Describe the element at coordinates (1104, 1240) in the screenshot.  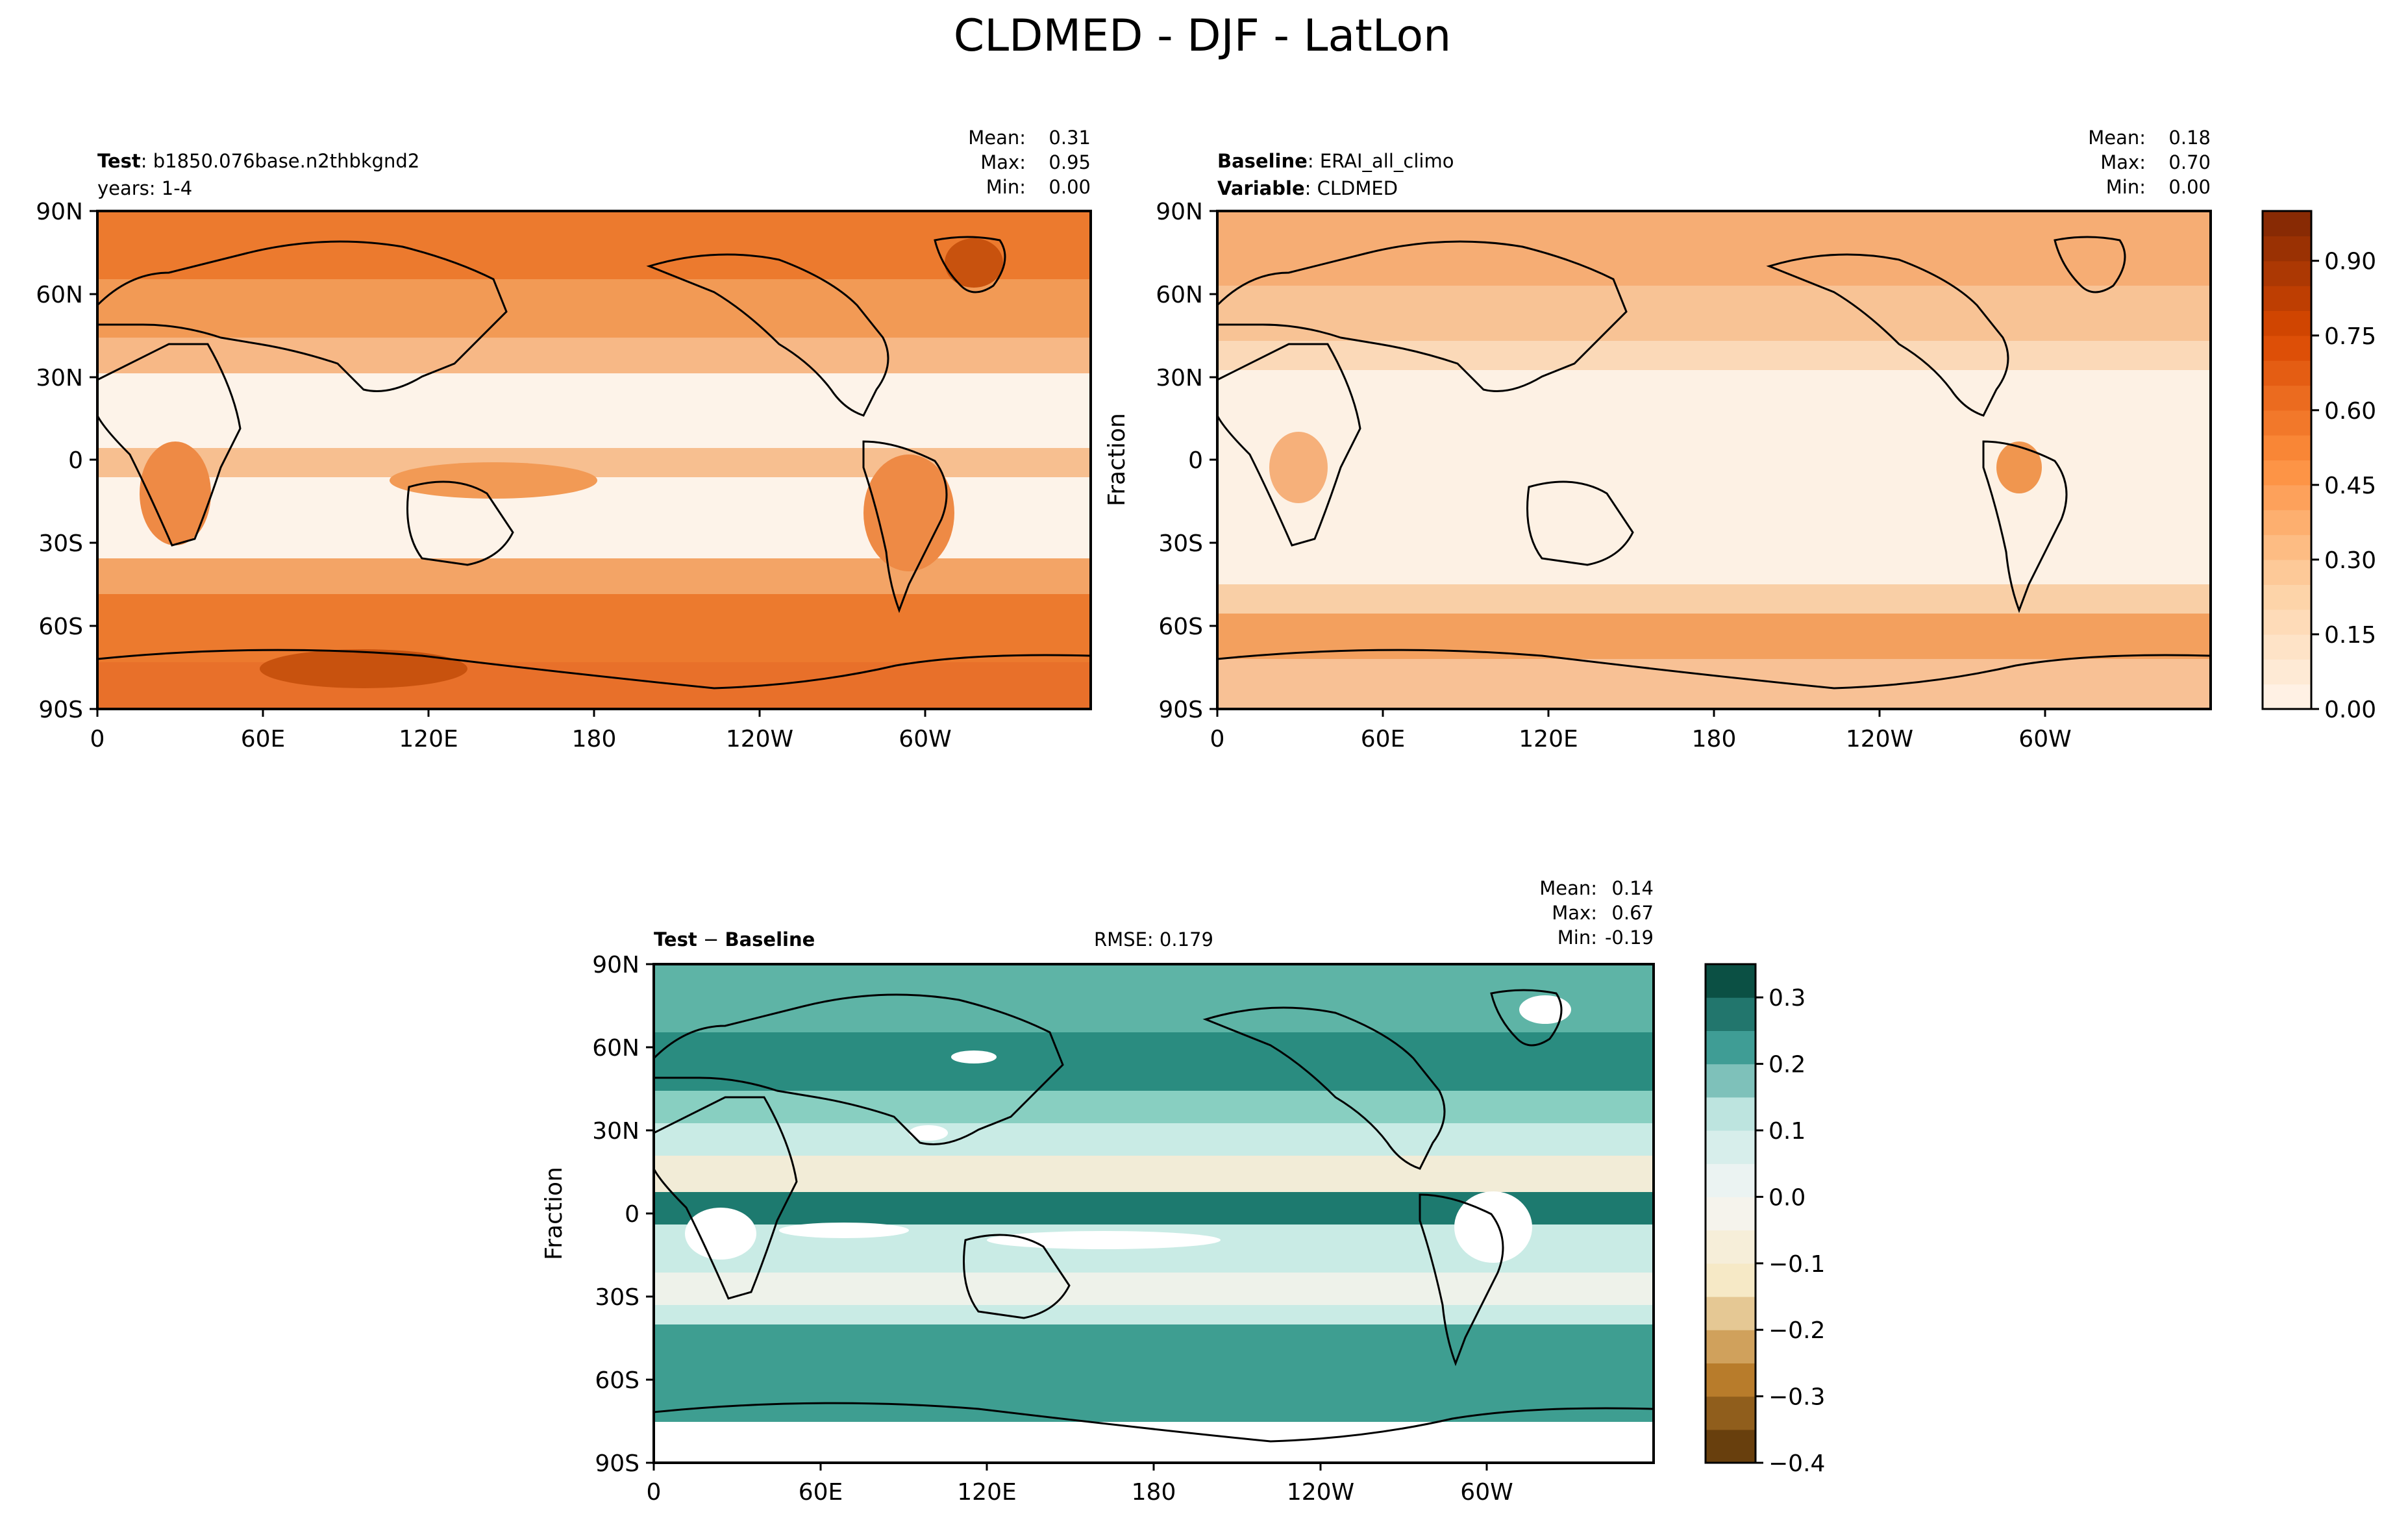
I see `field-missing-pacific` at that location.